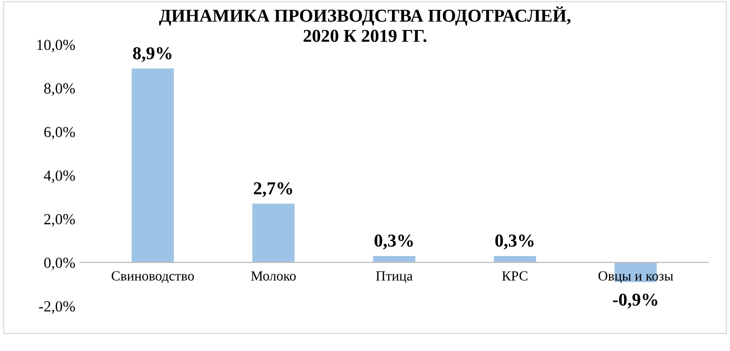 The image size is (730, 351). What do you see at coordinates (515, 276) in the screenshot?
I see `x-tick-label: КРС` at bounding box center [515, 276].